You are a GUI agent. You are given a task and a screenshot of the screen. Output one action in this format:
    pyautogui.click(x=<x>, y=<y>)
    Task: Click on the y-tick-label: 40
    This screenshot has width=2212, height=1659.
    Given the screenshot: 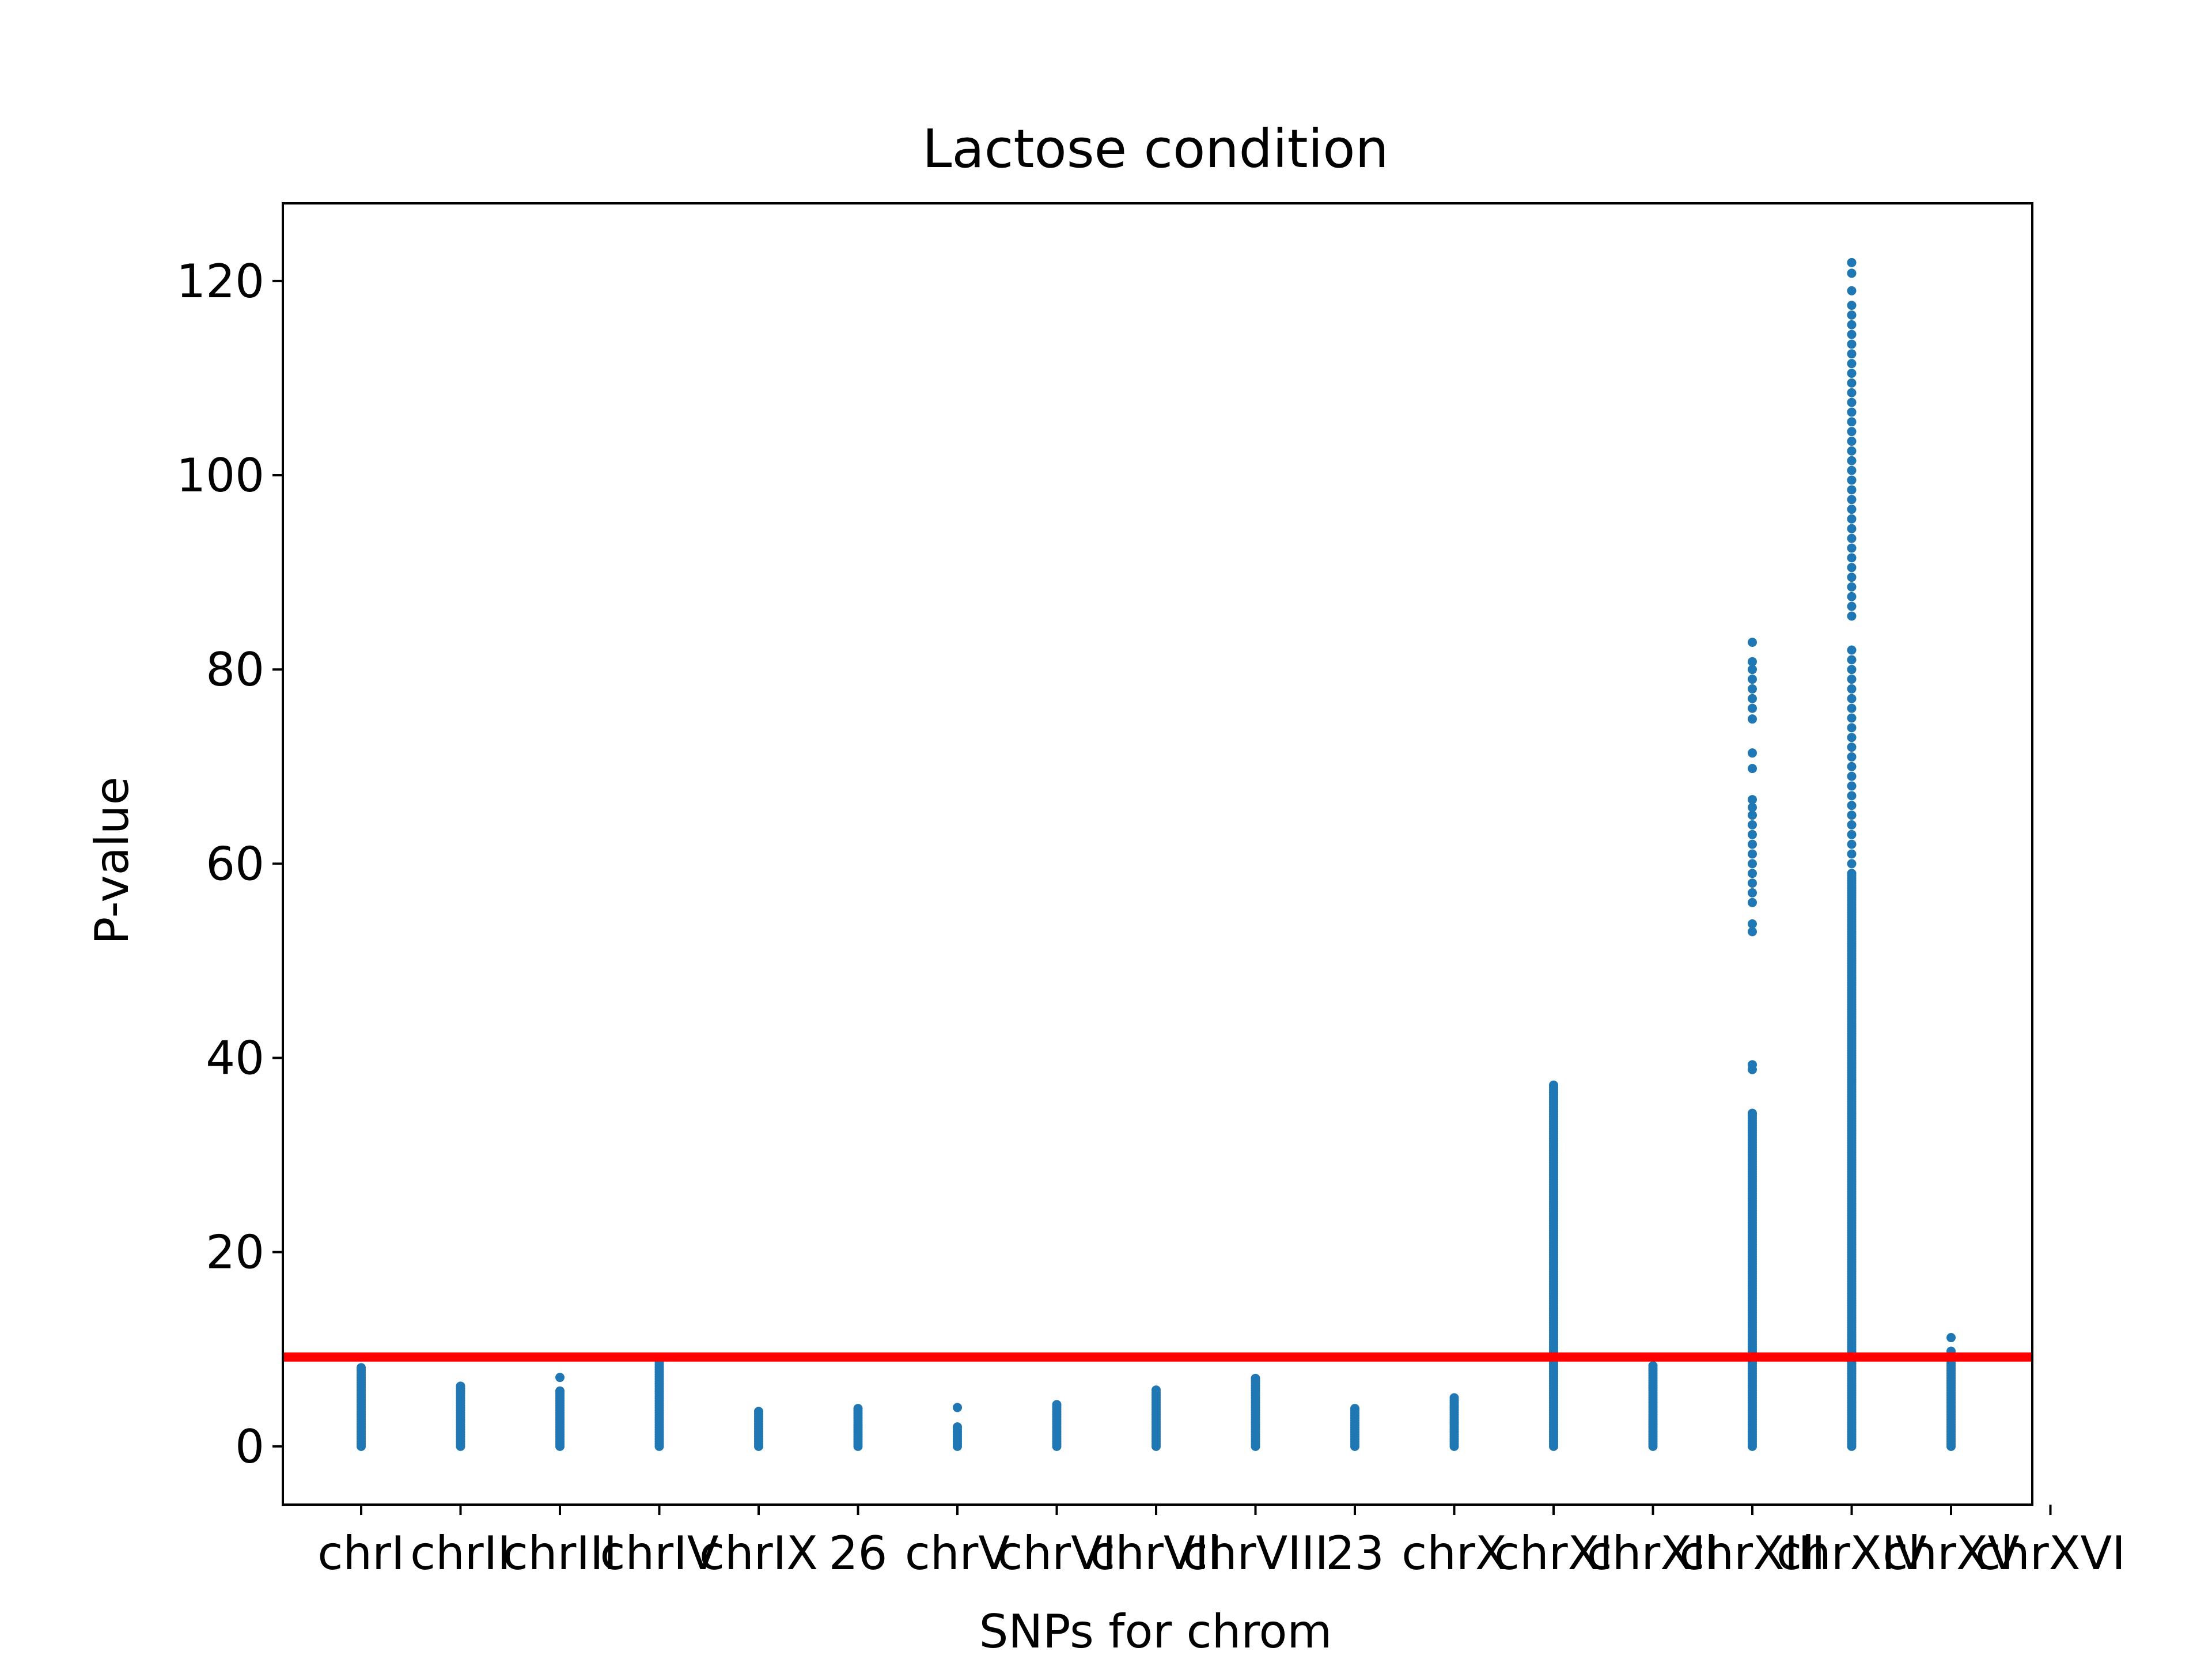 What is the action you would take?
    pyautogui.click(x=235, y=1058)
    